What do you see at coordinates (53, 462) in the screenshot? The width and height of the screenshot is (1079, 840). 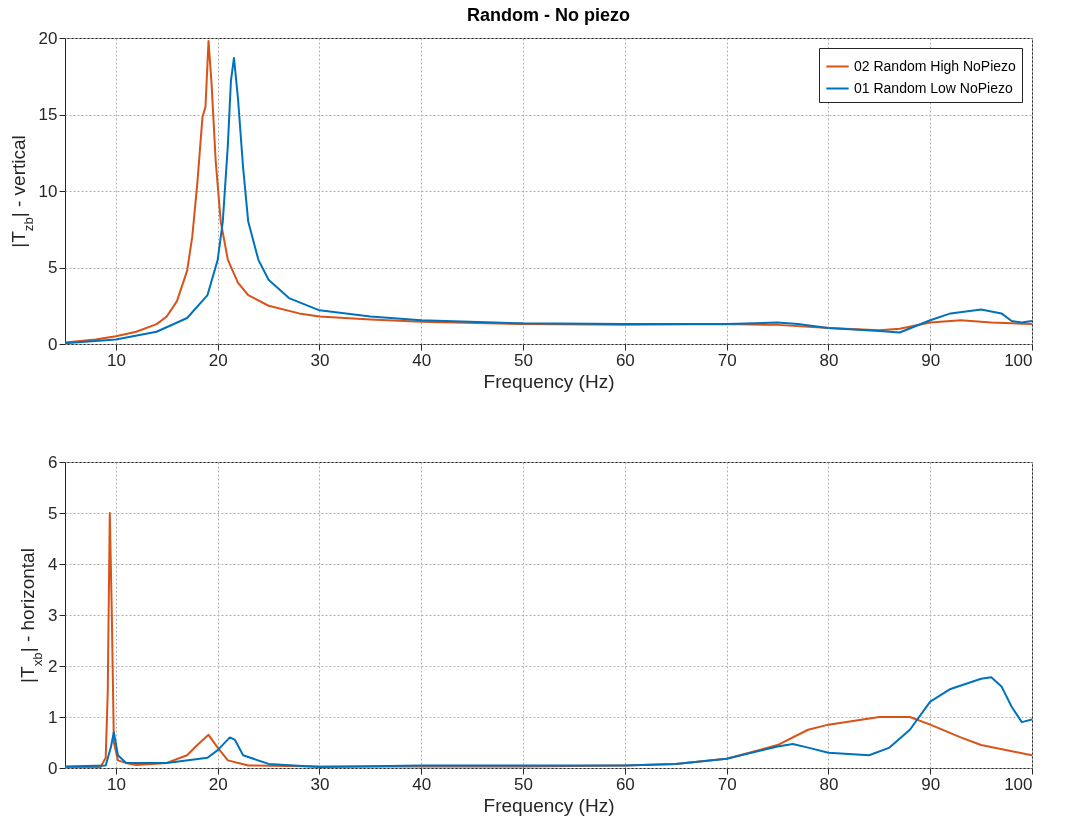 I see `y-tick-label: 6` at bounding box center [53, 462].